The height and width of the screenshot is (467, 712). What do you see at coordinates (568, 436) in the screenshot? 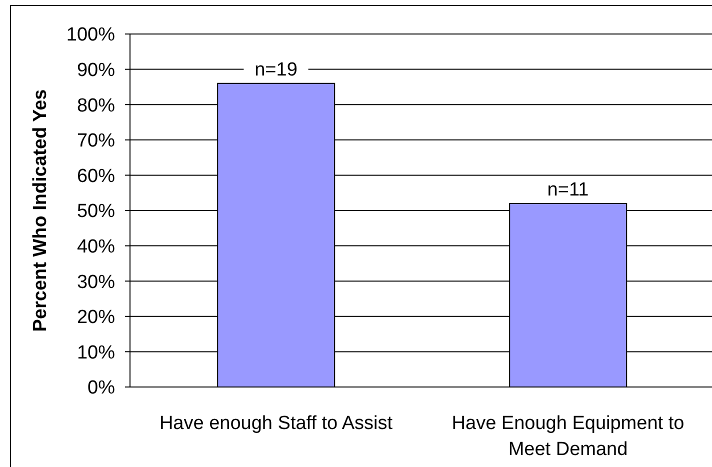
I see `x-tick-label: Have Enough Equipment to Meet Demand` at bounding box center [568, 436].